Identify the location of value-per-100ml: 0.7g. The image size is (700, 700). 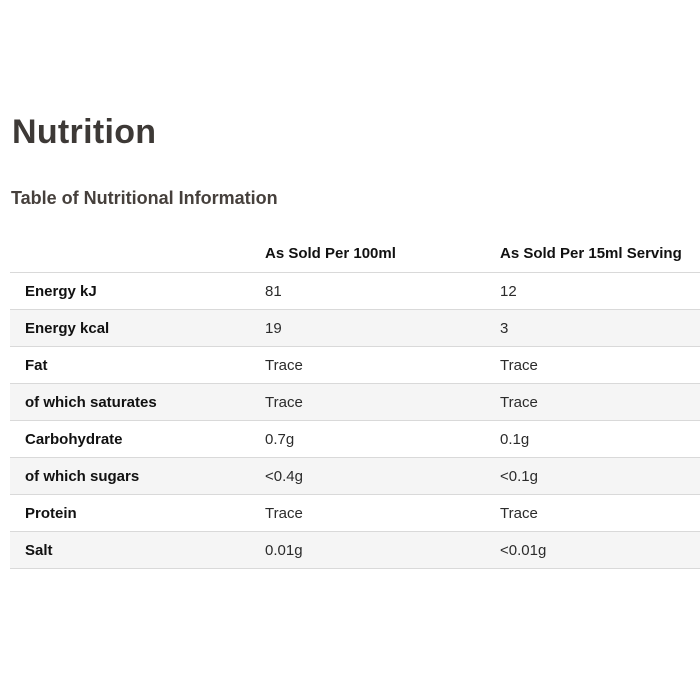
(367, 439).